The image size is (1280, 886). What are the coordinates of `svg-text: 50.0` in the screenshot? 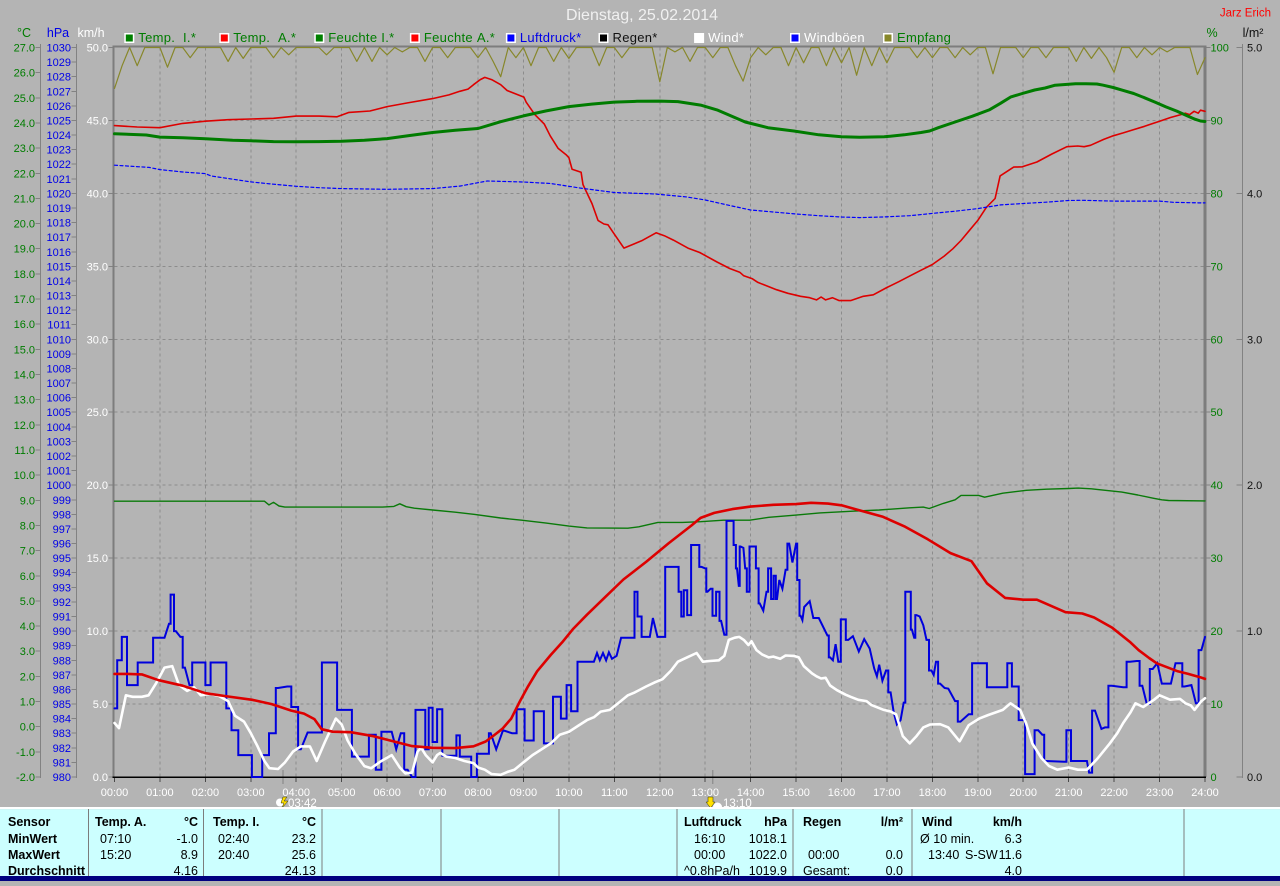 It's located at (97, 49).